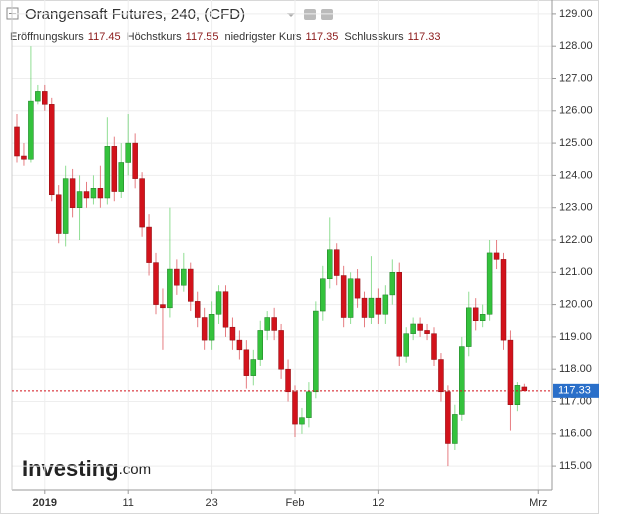  I want to click on y-tick-label: 127.00, so click(576, 78).